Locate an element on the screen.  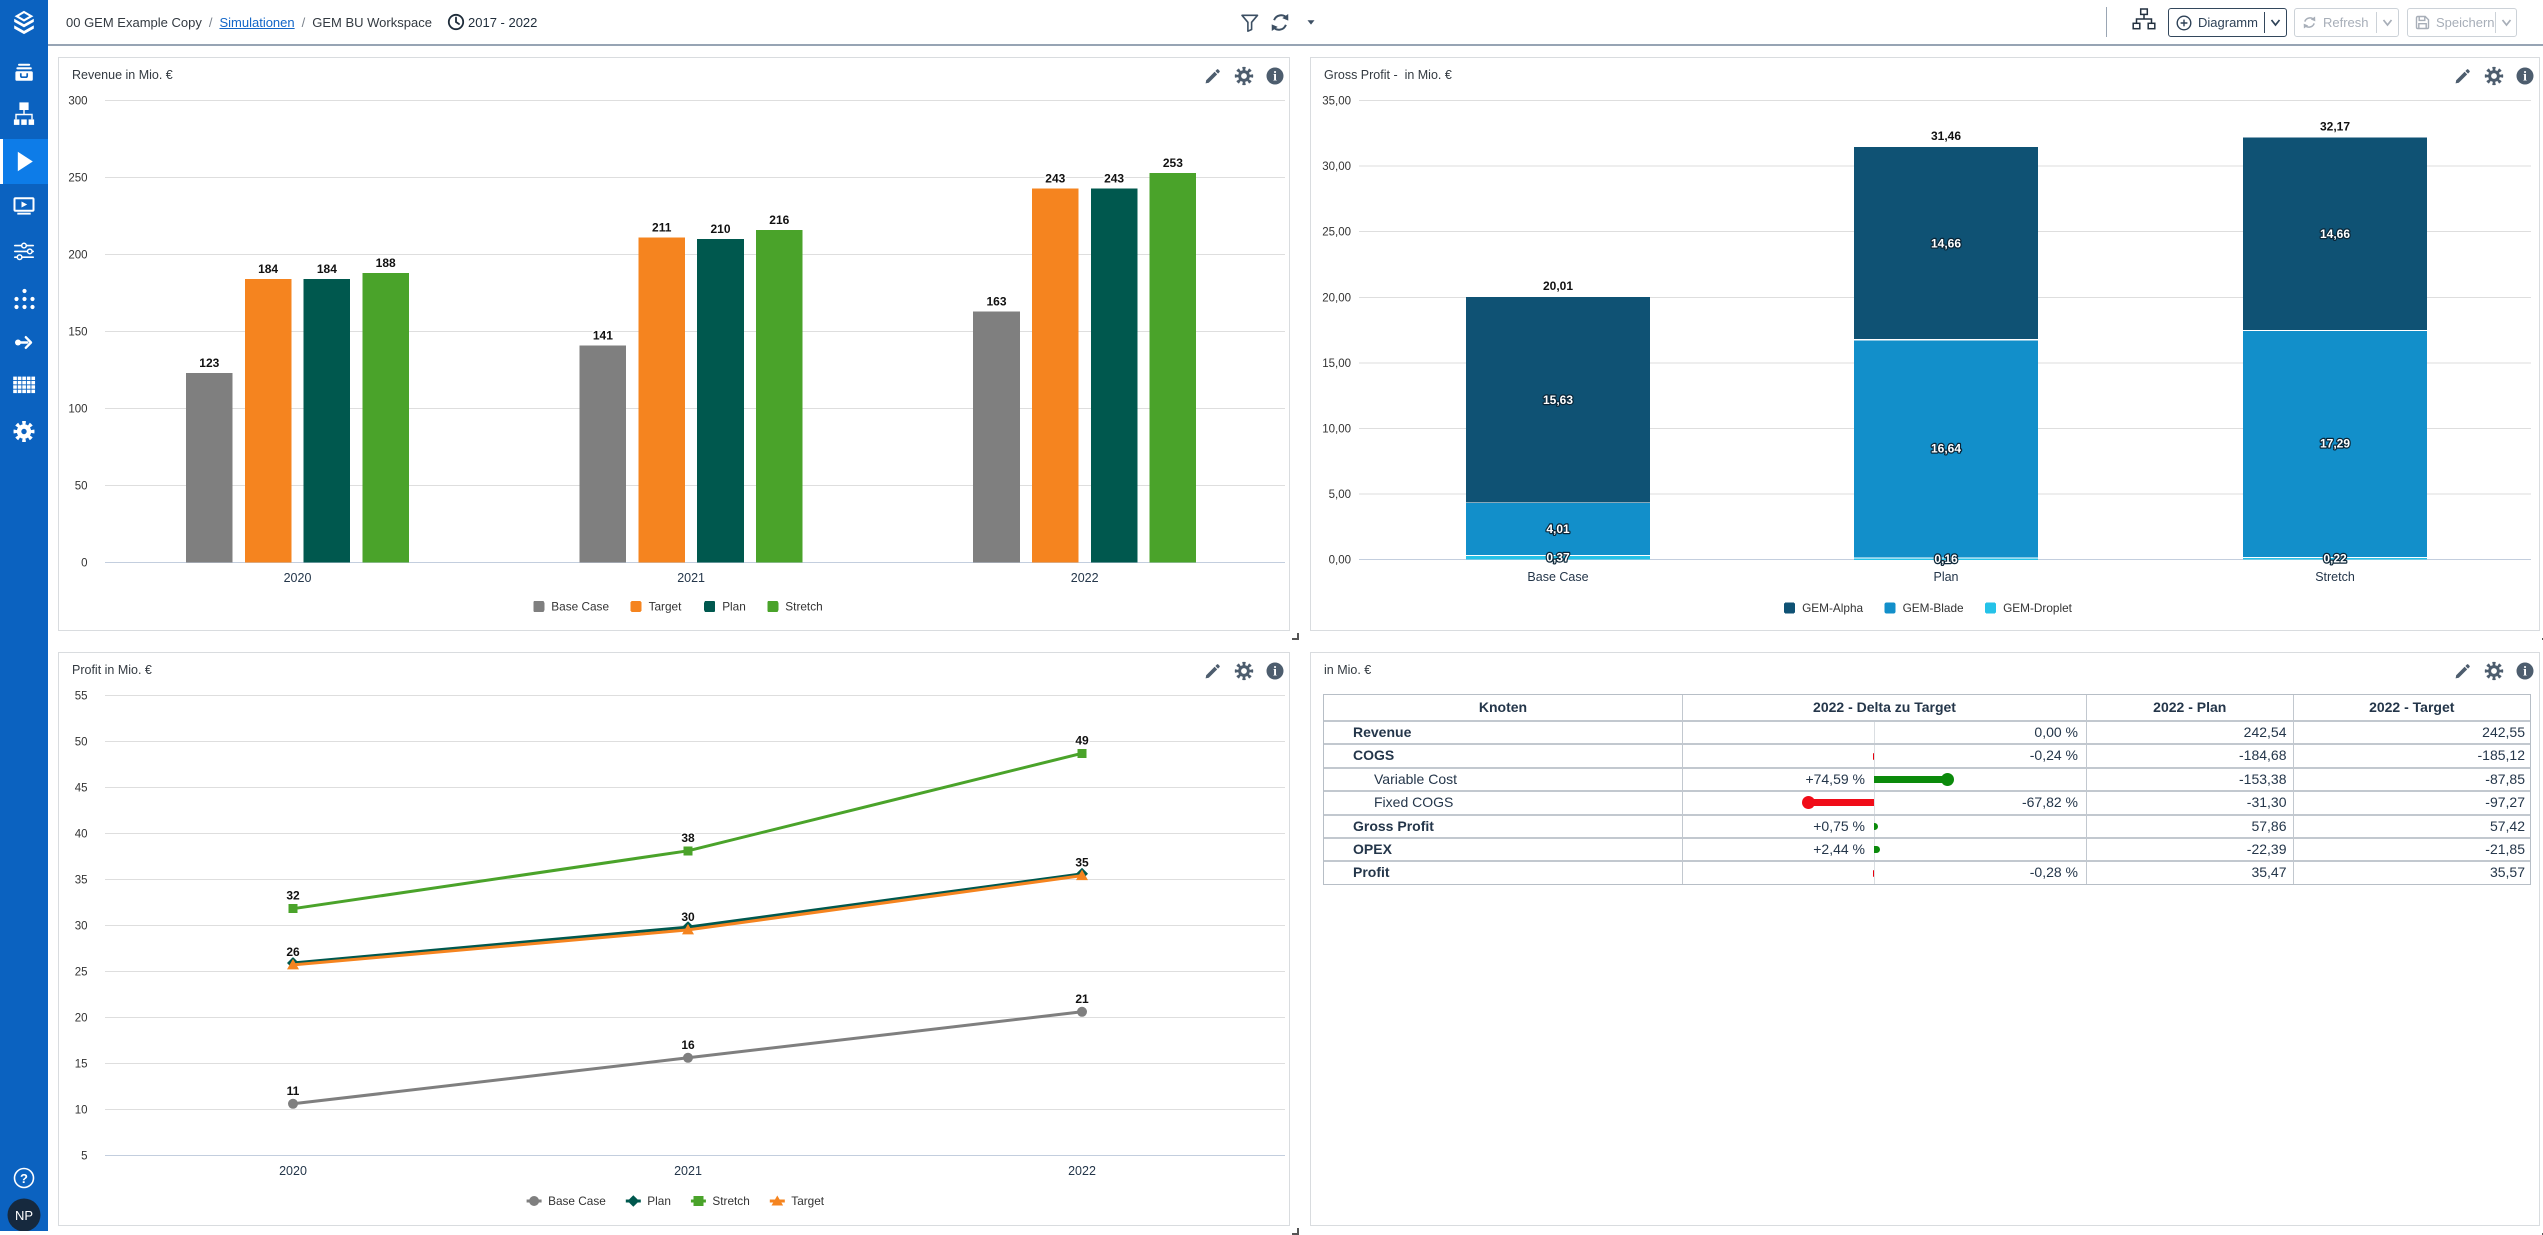
svg-text: 30,00 is located at coordinates (1336, 167).